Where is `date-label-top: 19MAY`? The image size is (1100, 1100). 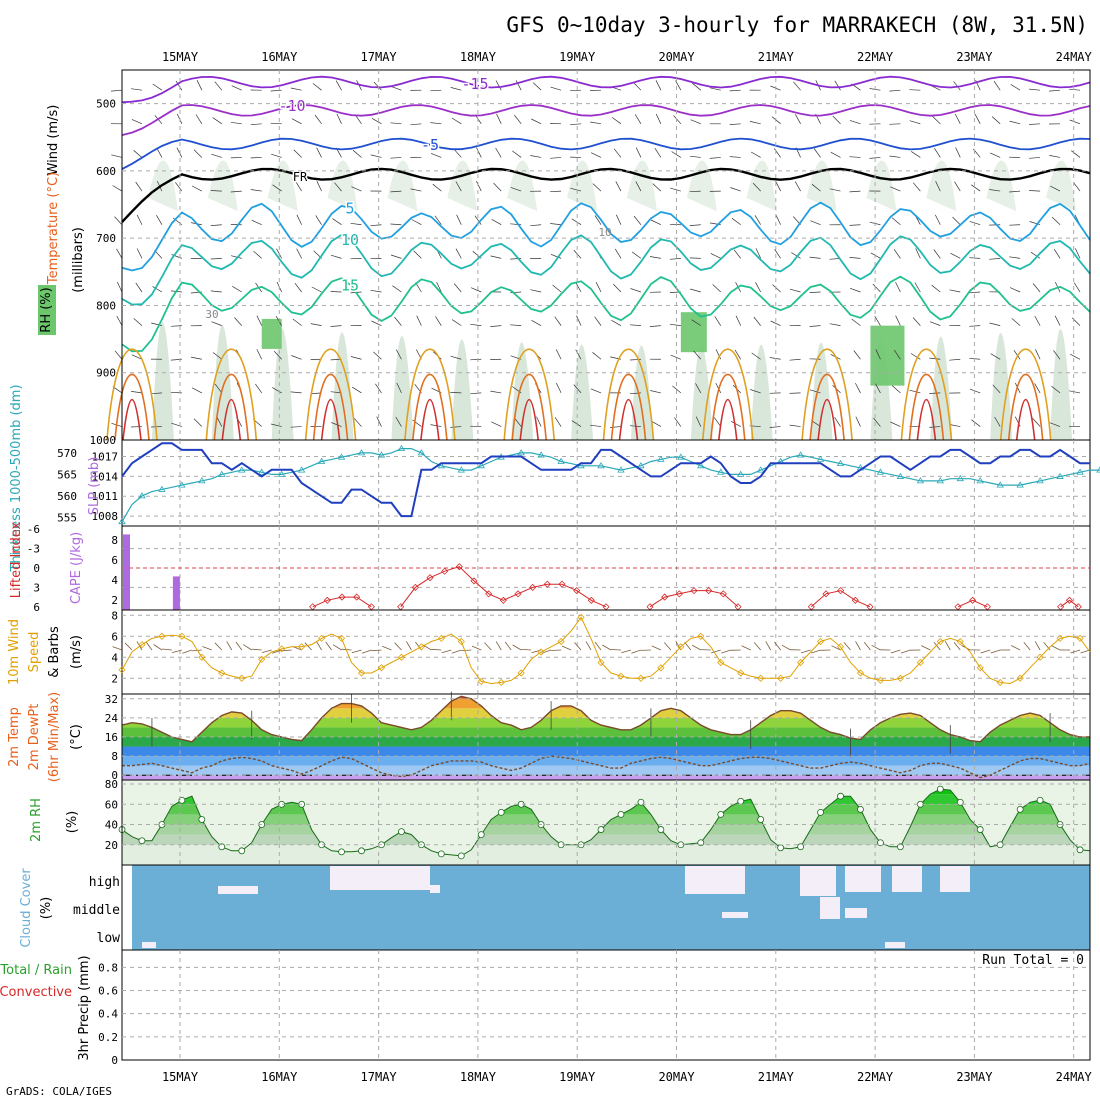
date-label-top: 19MAY is located at coordinates (577, 57).